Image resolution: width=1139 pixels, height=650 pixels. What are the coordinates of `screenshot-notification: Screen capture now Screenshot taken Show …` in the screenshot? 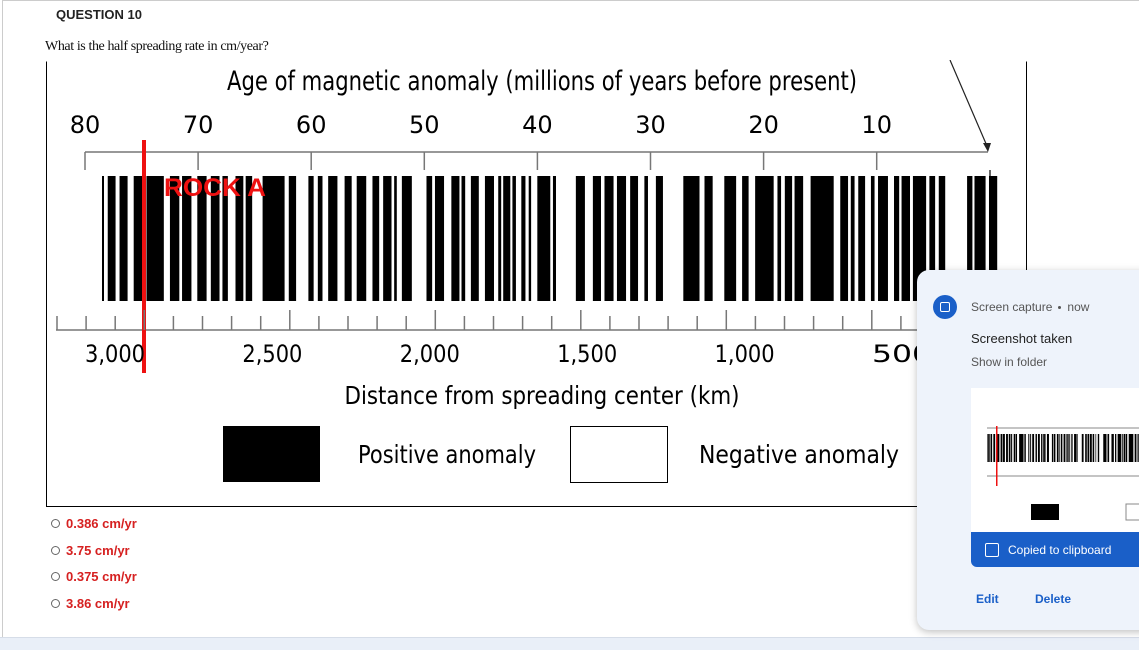 It's located at (1028, 450).